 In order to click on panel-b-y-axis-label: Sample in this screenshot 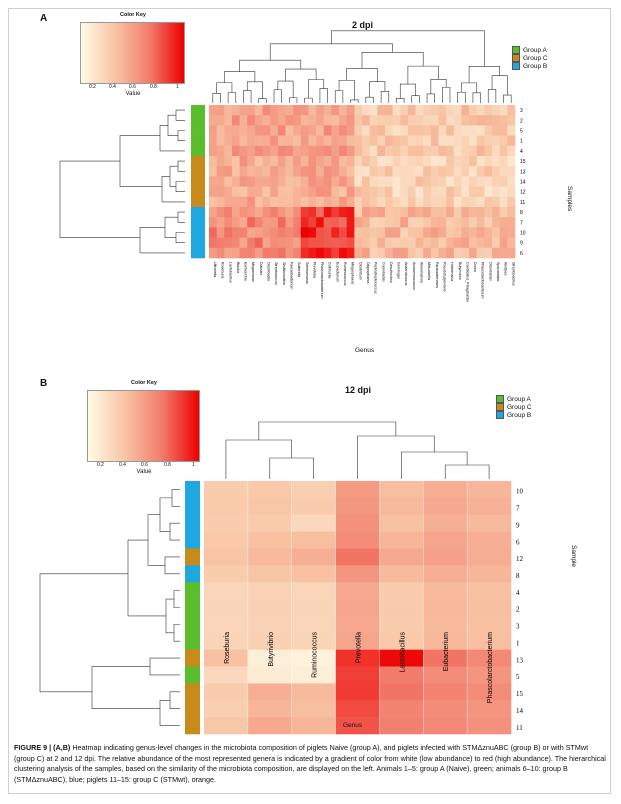, I will do `click(573, 556)`.